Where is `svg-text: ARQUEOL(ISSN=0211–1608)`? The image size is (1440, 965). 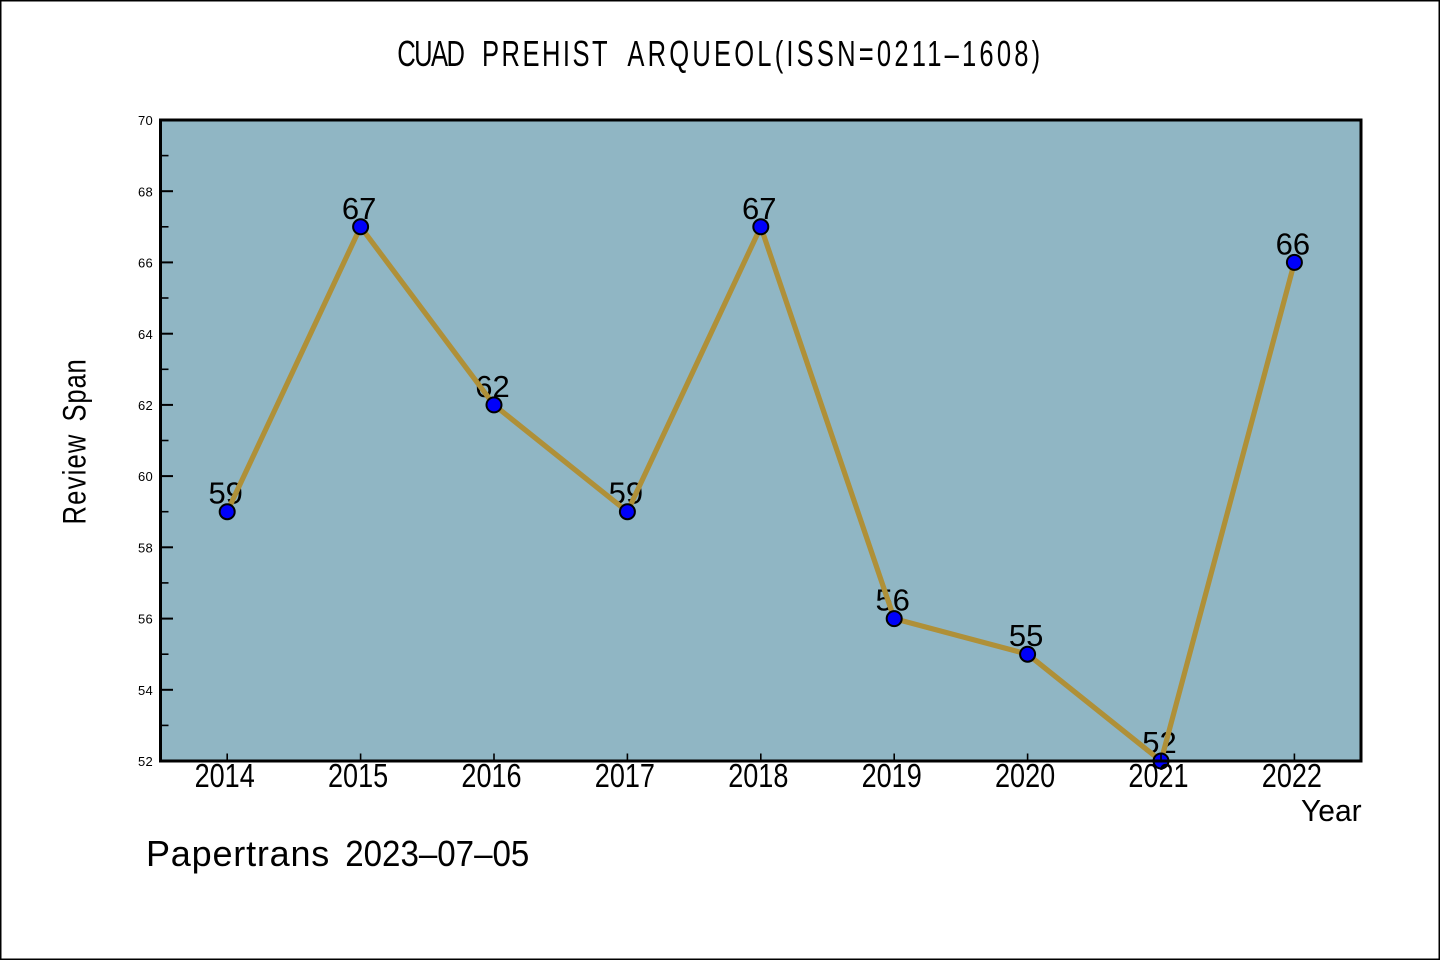 svg-text: ARQUEOL(ISSN=0211–1608) is located at coordinates (835, 54).